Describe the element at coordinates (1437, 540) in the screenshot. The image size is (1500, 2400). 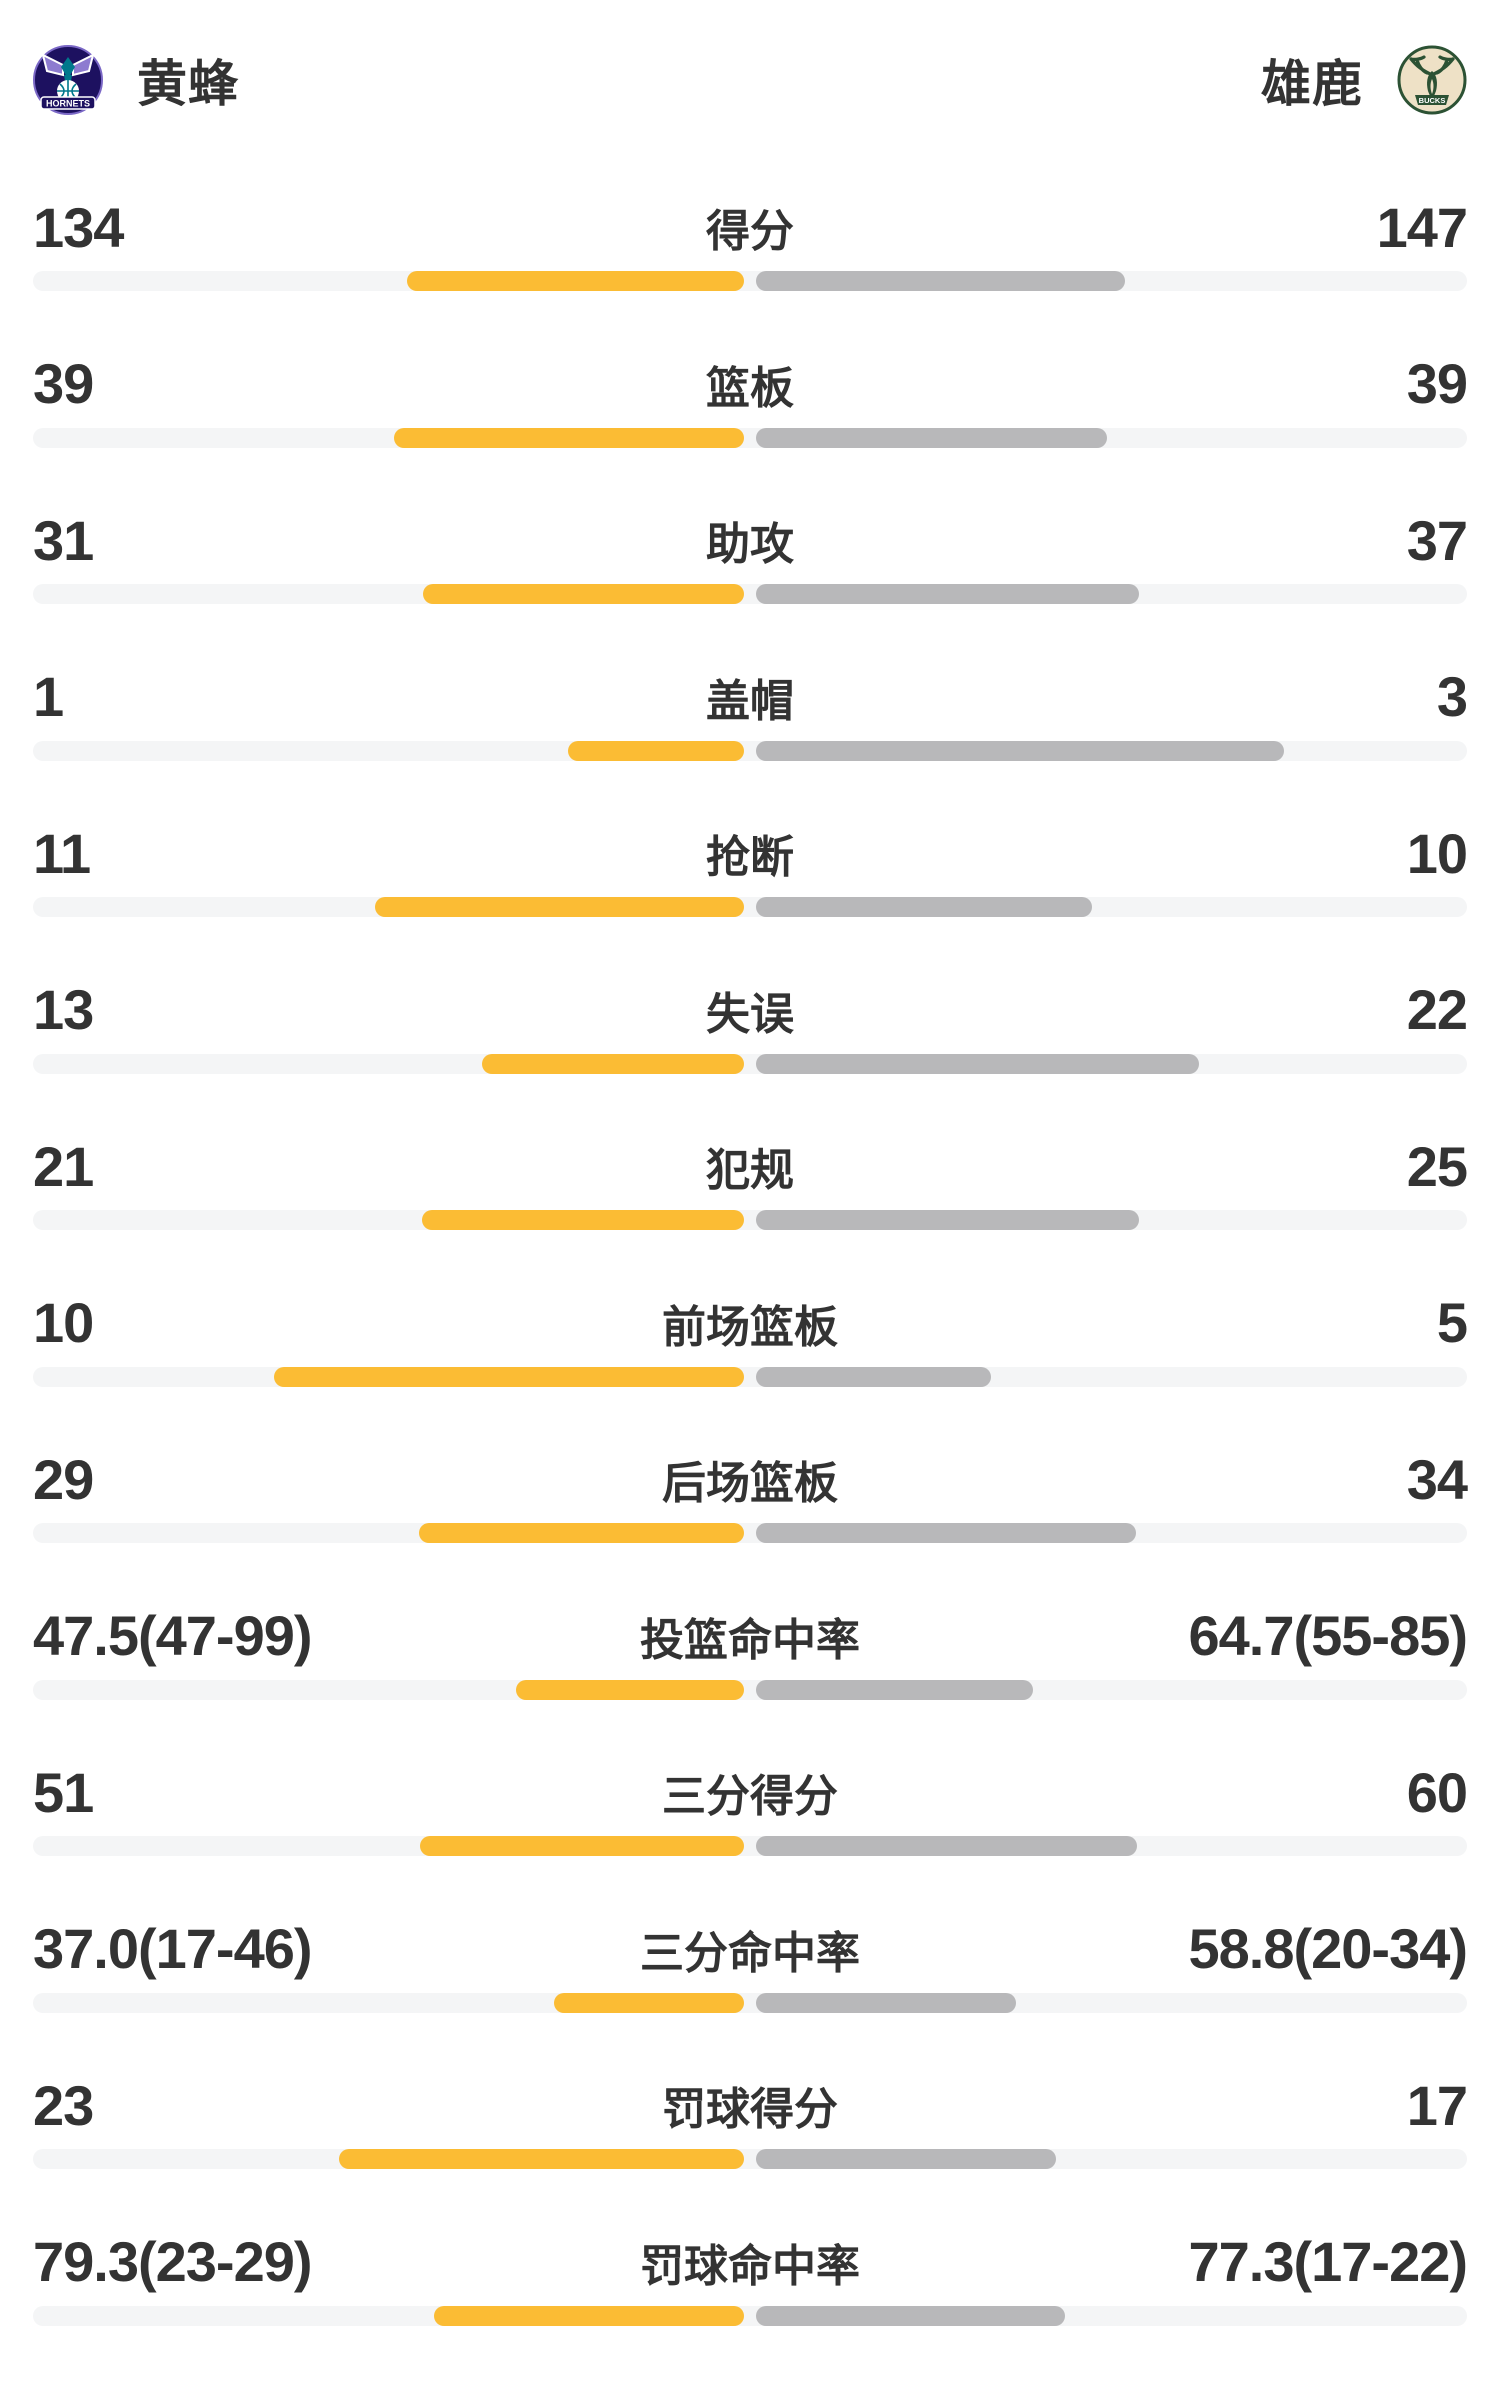
I see `stat-right-value: 37` at that location.